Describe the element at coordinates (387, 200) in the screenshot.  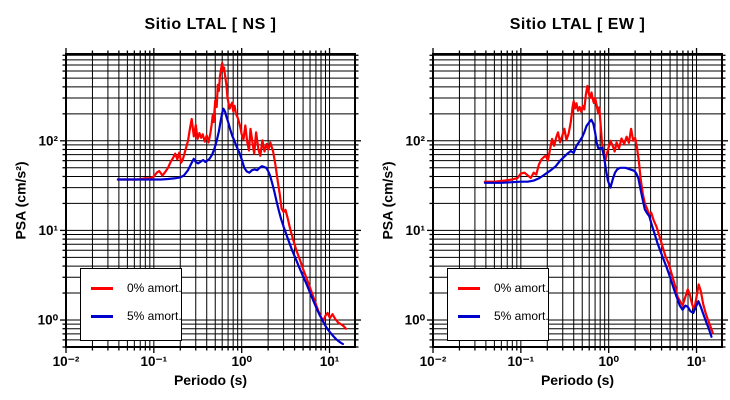
I see `chart-ew-y-axis-label: PSA (cm/s²)` at that location.